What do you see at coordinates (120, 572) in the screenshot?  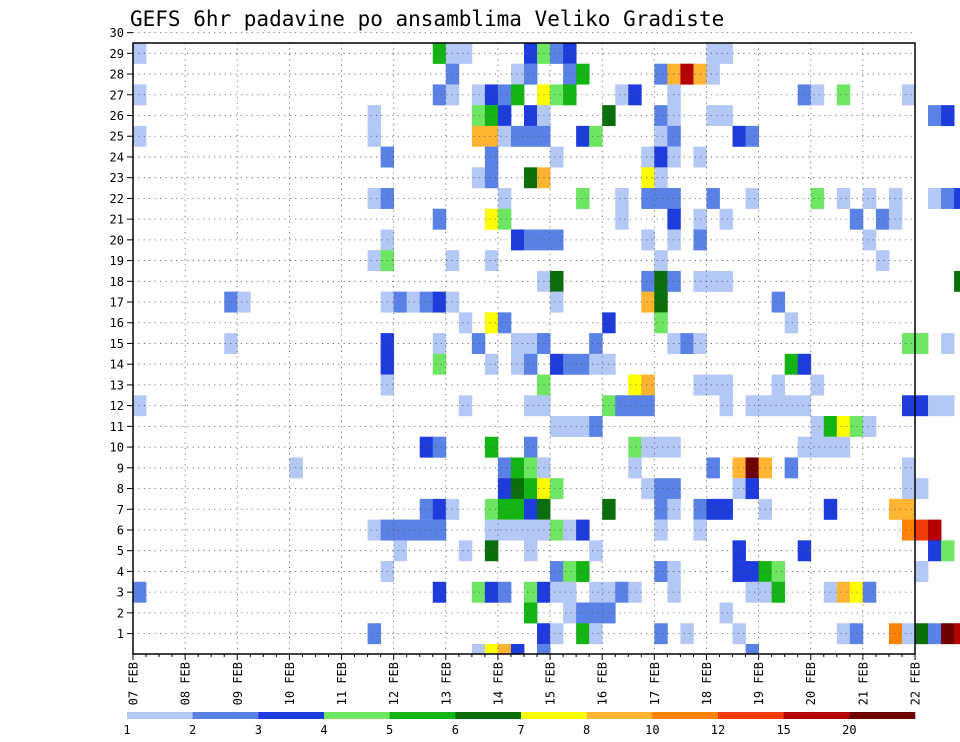 I see `y-tick-label: 4` at bounding box center [120, 572].